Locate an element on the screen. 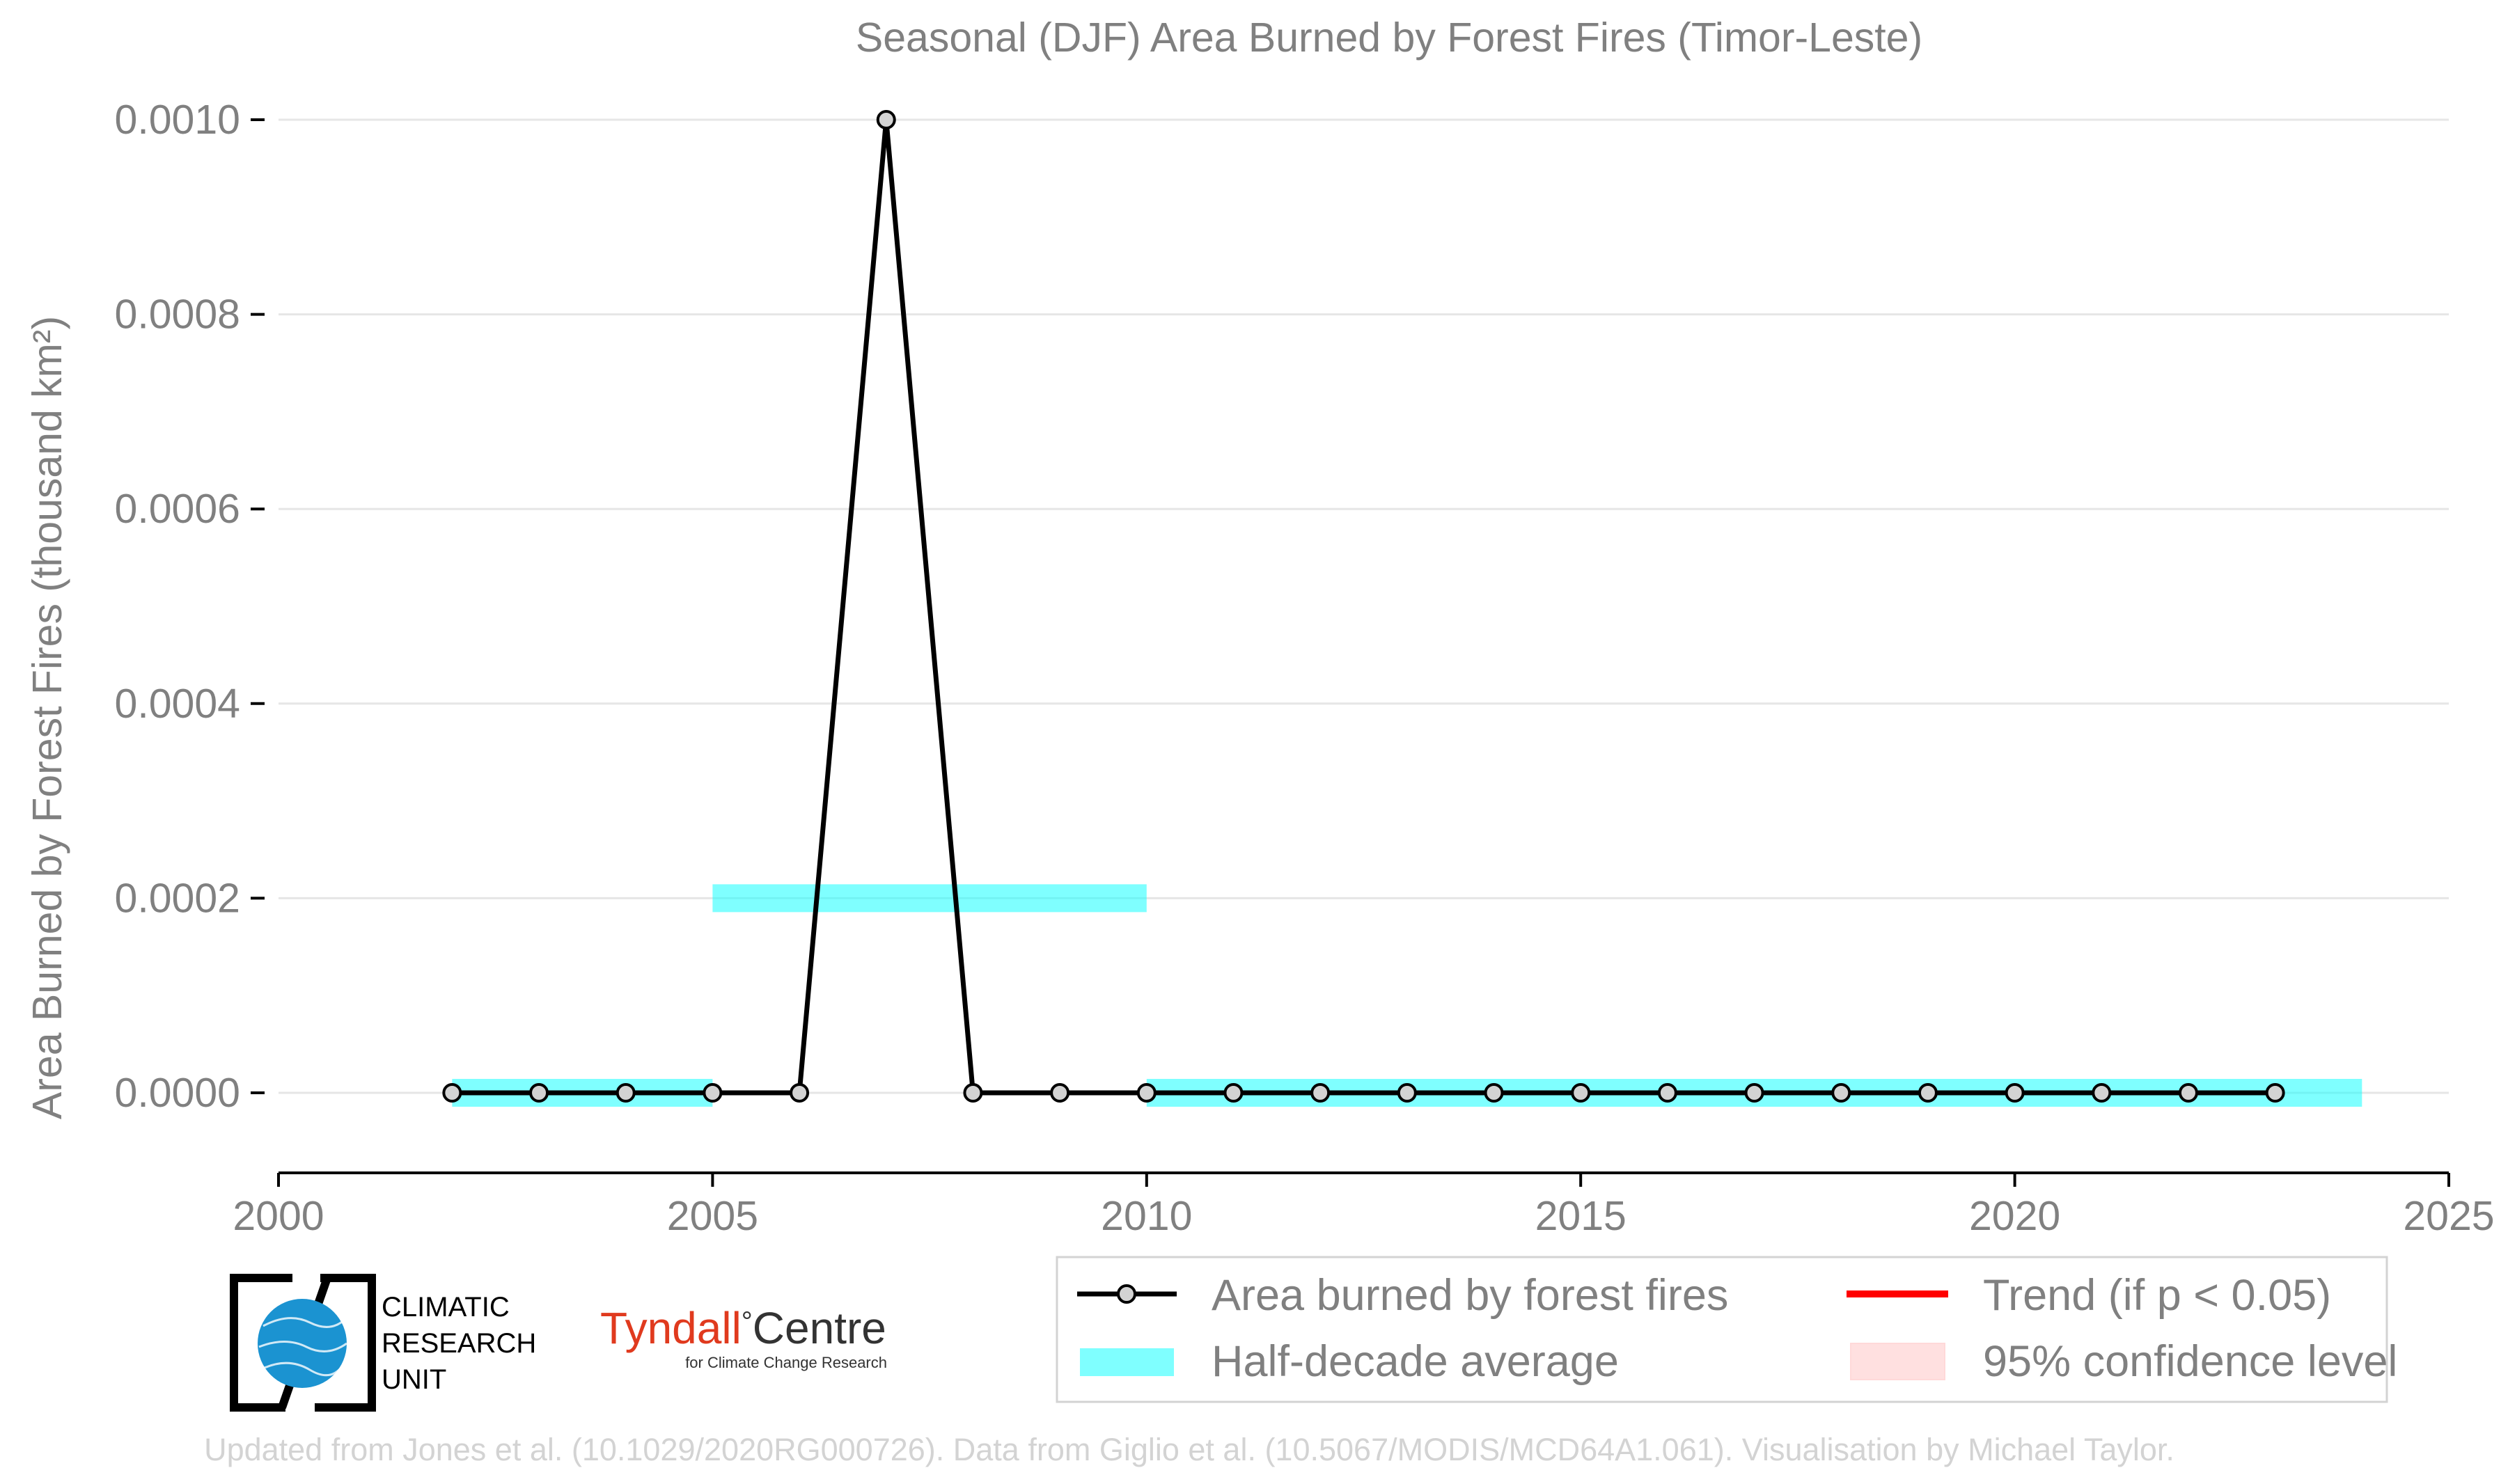 This screenshot has height=1484, width=2508. x-tick-label: 2015 is located at coordinates (1581, 1216).